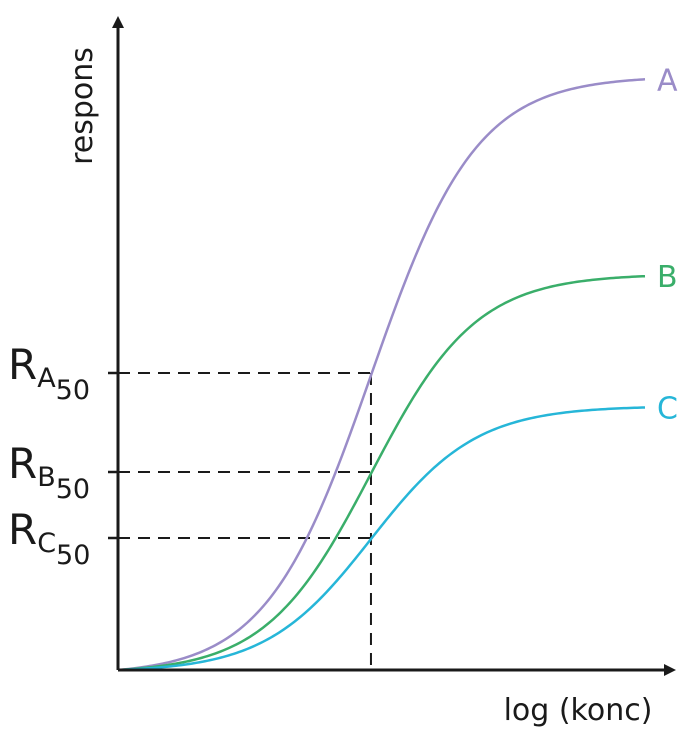 Image resolution: width=683 pixels, height=733 pixels. I want to click on curve-labels: A B C, so click(667, 244).